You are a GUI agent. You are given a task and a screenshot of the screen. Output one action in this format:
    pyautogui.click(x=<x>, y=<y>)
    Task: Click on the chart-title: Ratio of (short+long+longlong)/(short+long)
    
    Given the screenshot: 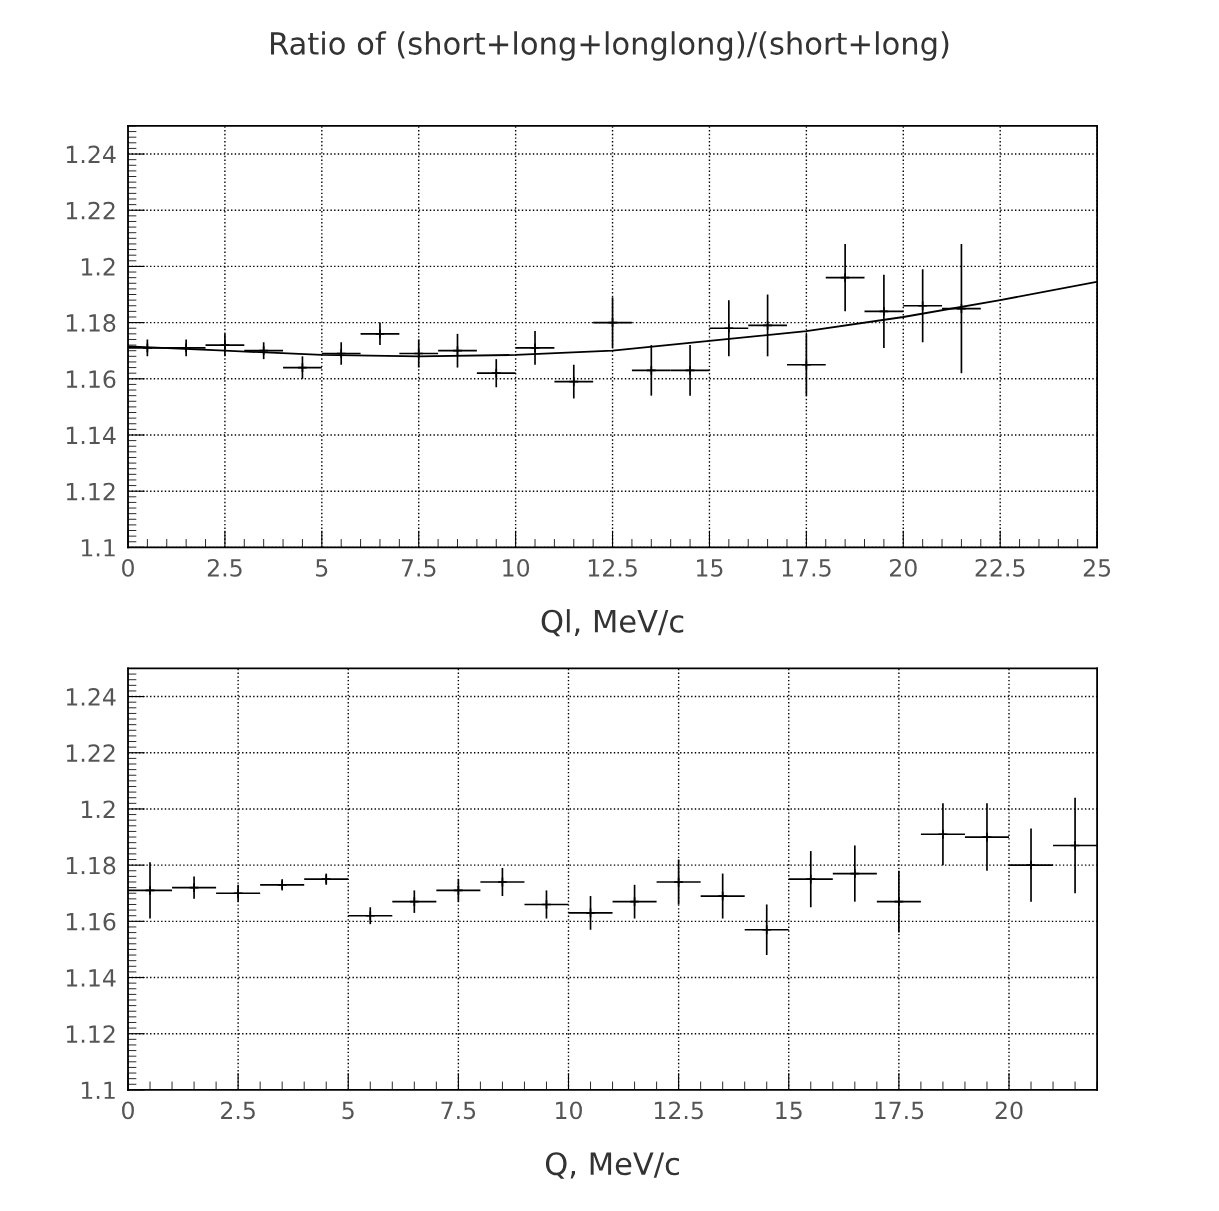 What is the action you would take?
    pyautogui.click(x=610, y=46)
    